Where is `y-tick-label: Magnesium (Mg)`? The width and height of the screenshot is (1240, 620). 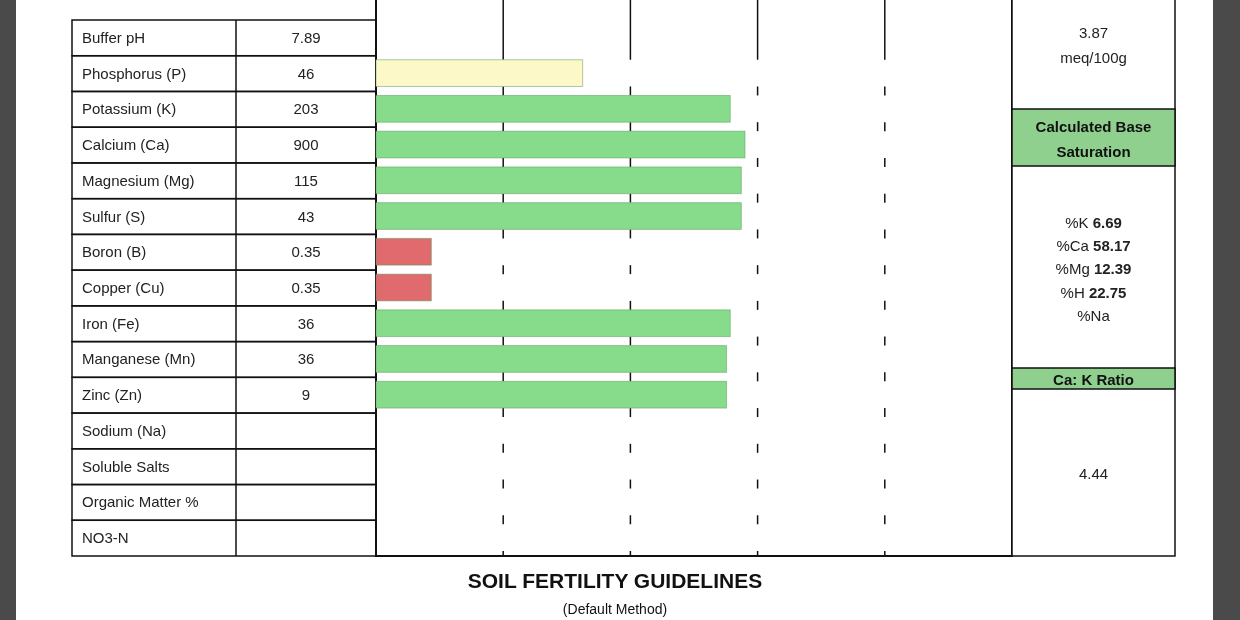
y-tick-label: Magnesium (Mg) is located at coordinates (138, 180).